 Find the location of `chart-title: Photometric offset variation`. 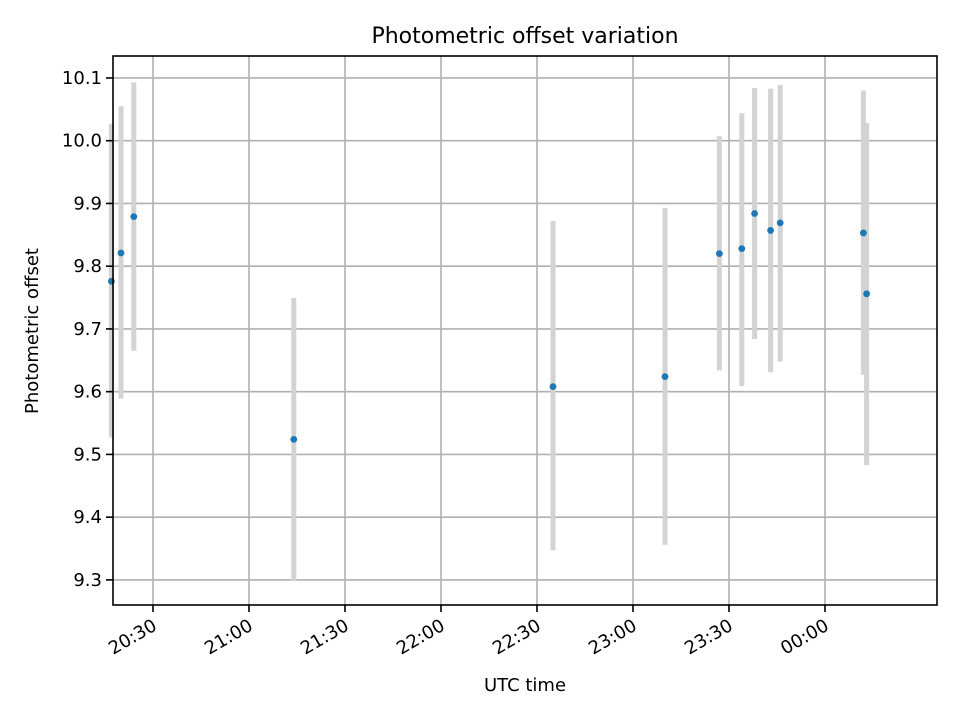

chart-title: Photometric offset variation is located at coordinates (524, 36).